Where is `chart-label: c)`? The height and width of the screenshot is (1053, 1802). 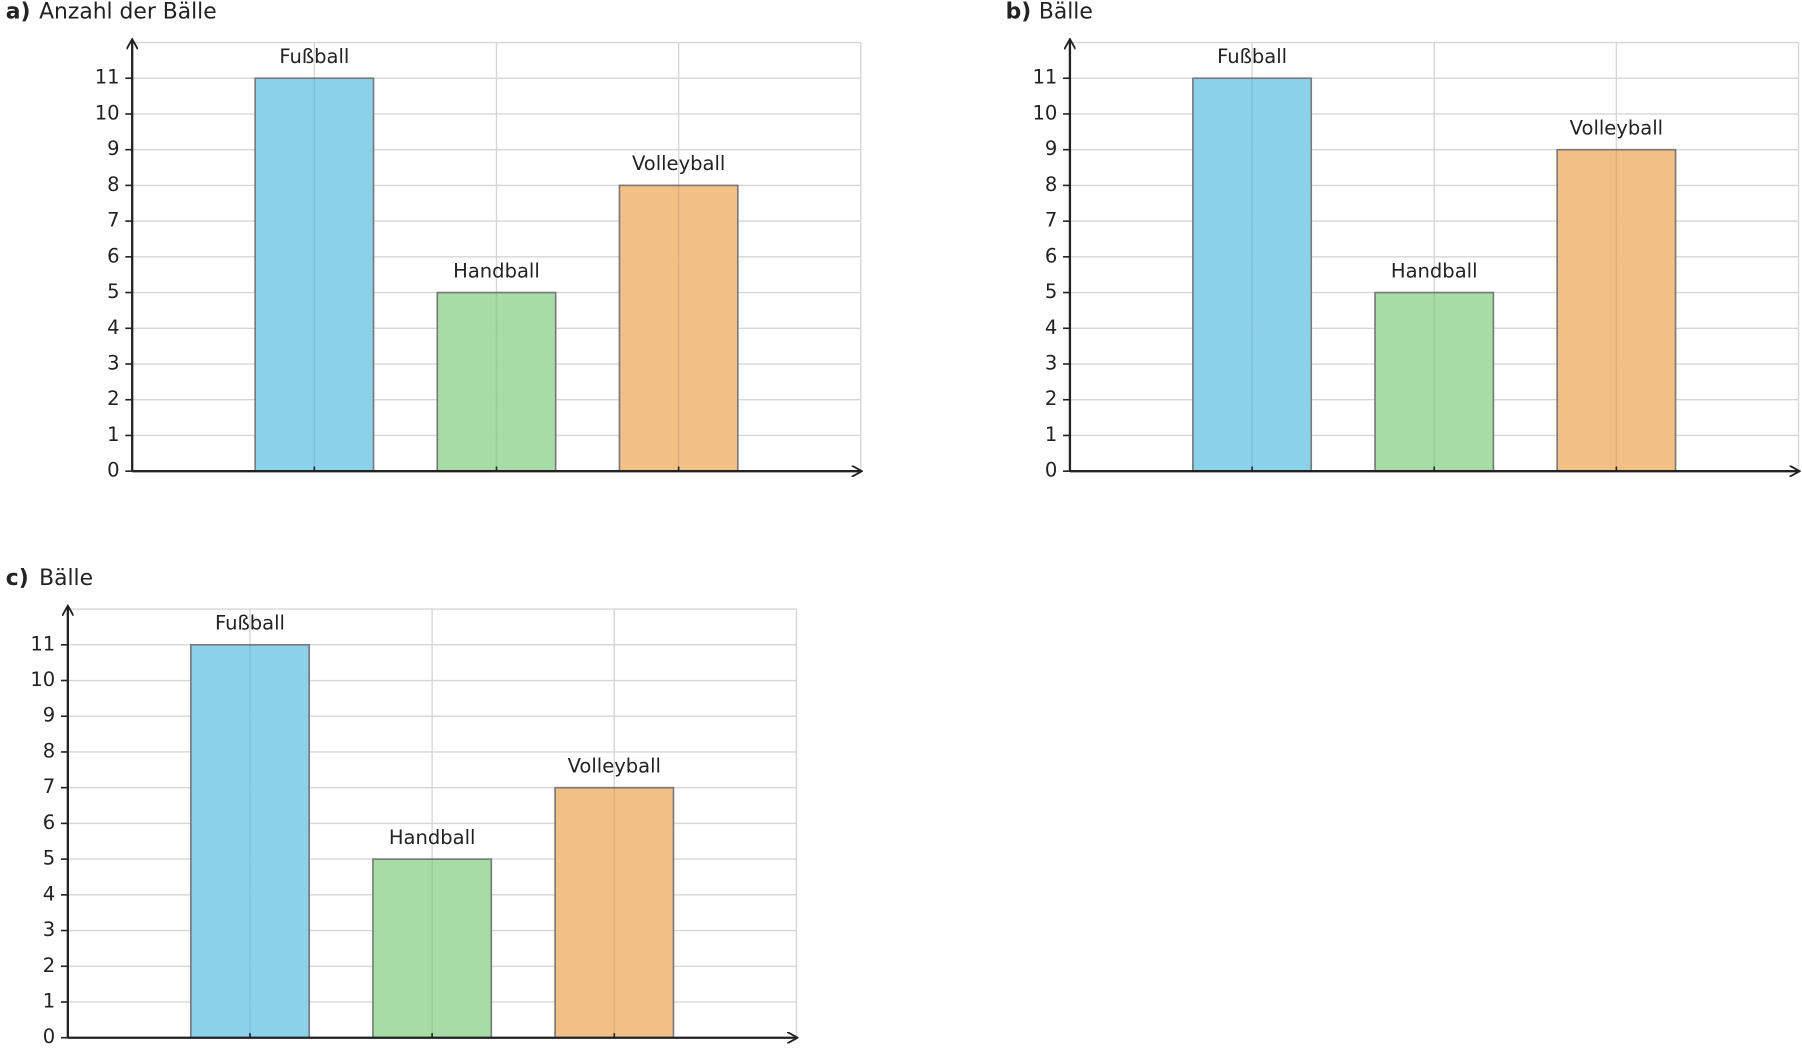
chart-label: c) is located at coordinates (17, 578).